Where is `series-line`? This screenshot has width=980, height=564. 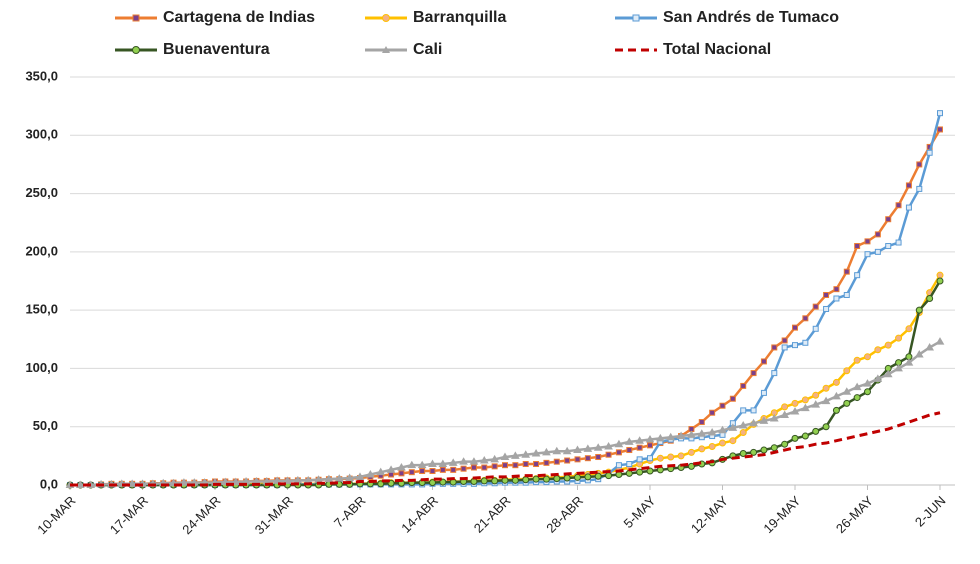
series-line is located at coordinates (505, 449).